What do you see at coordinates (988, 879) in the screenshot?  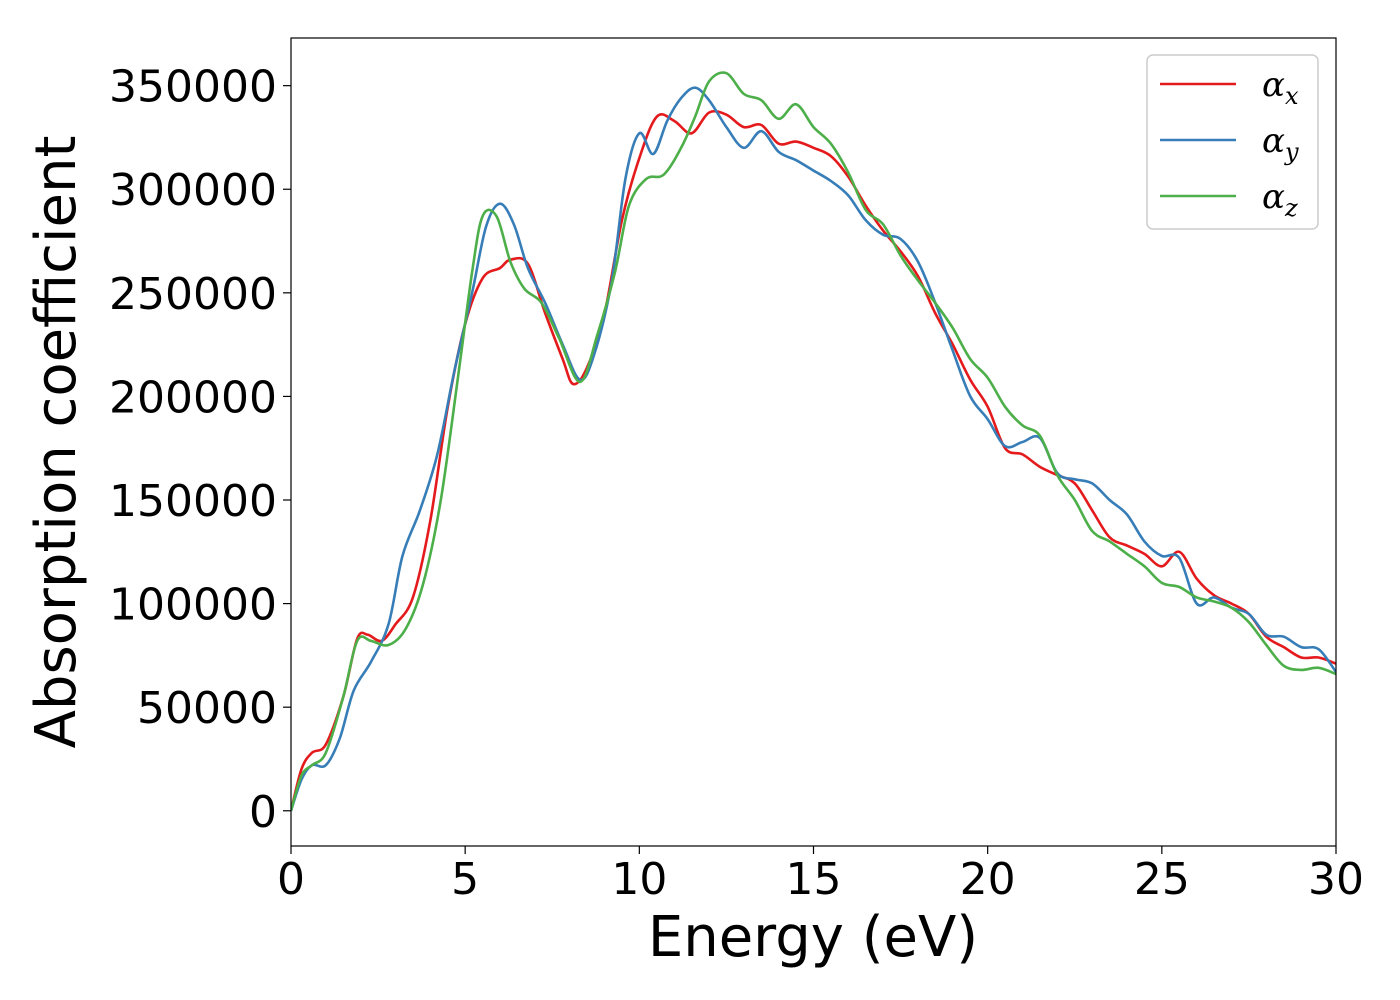 I see `x-tick-label: 20` at bounding box center [988, 879].